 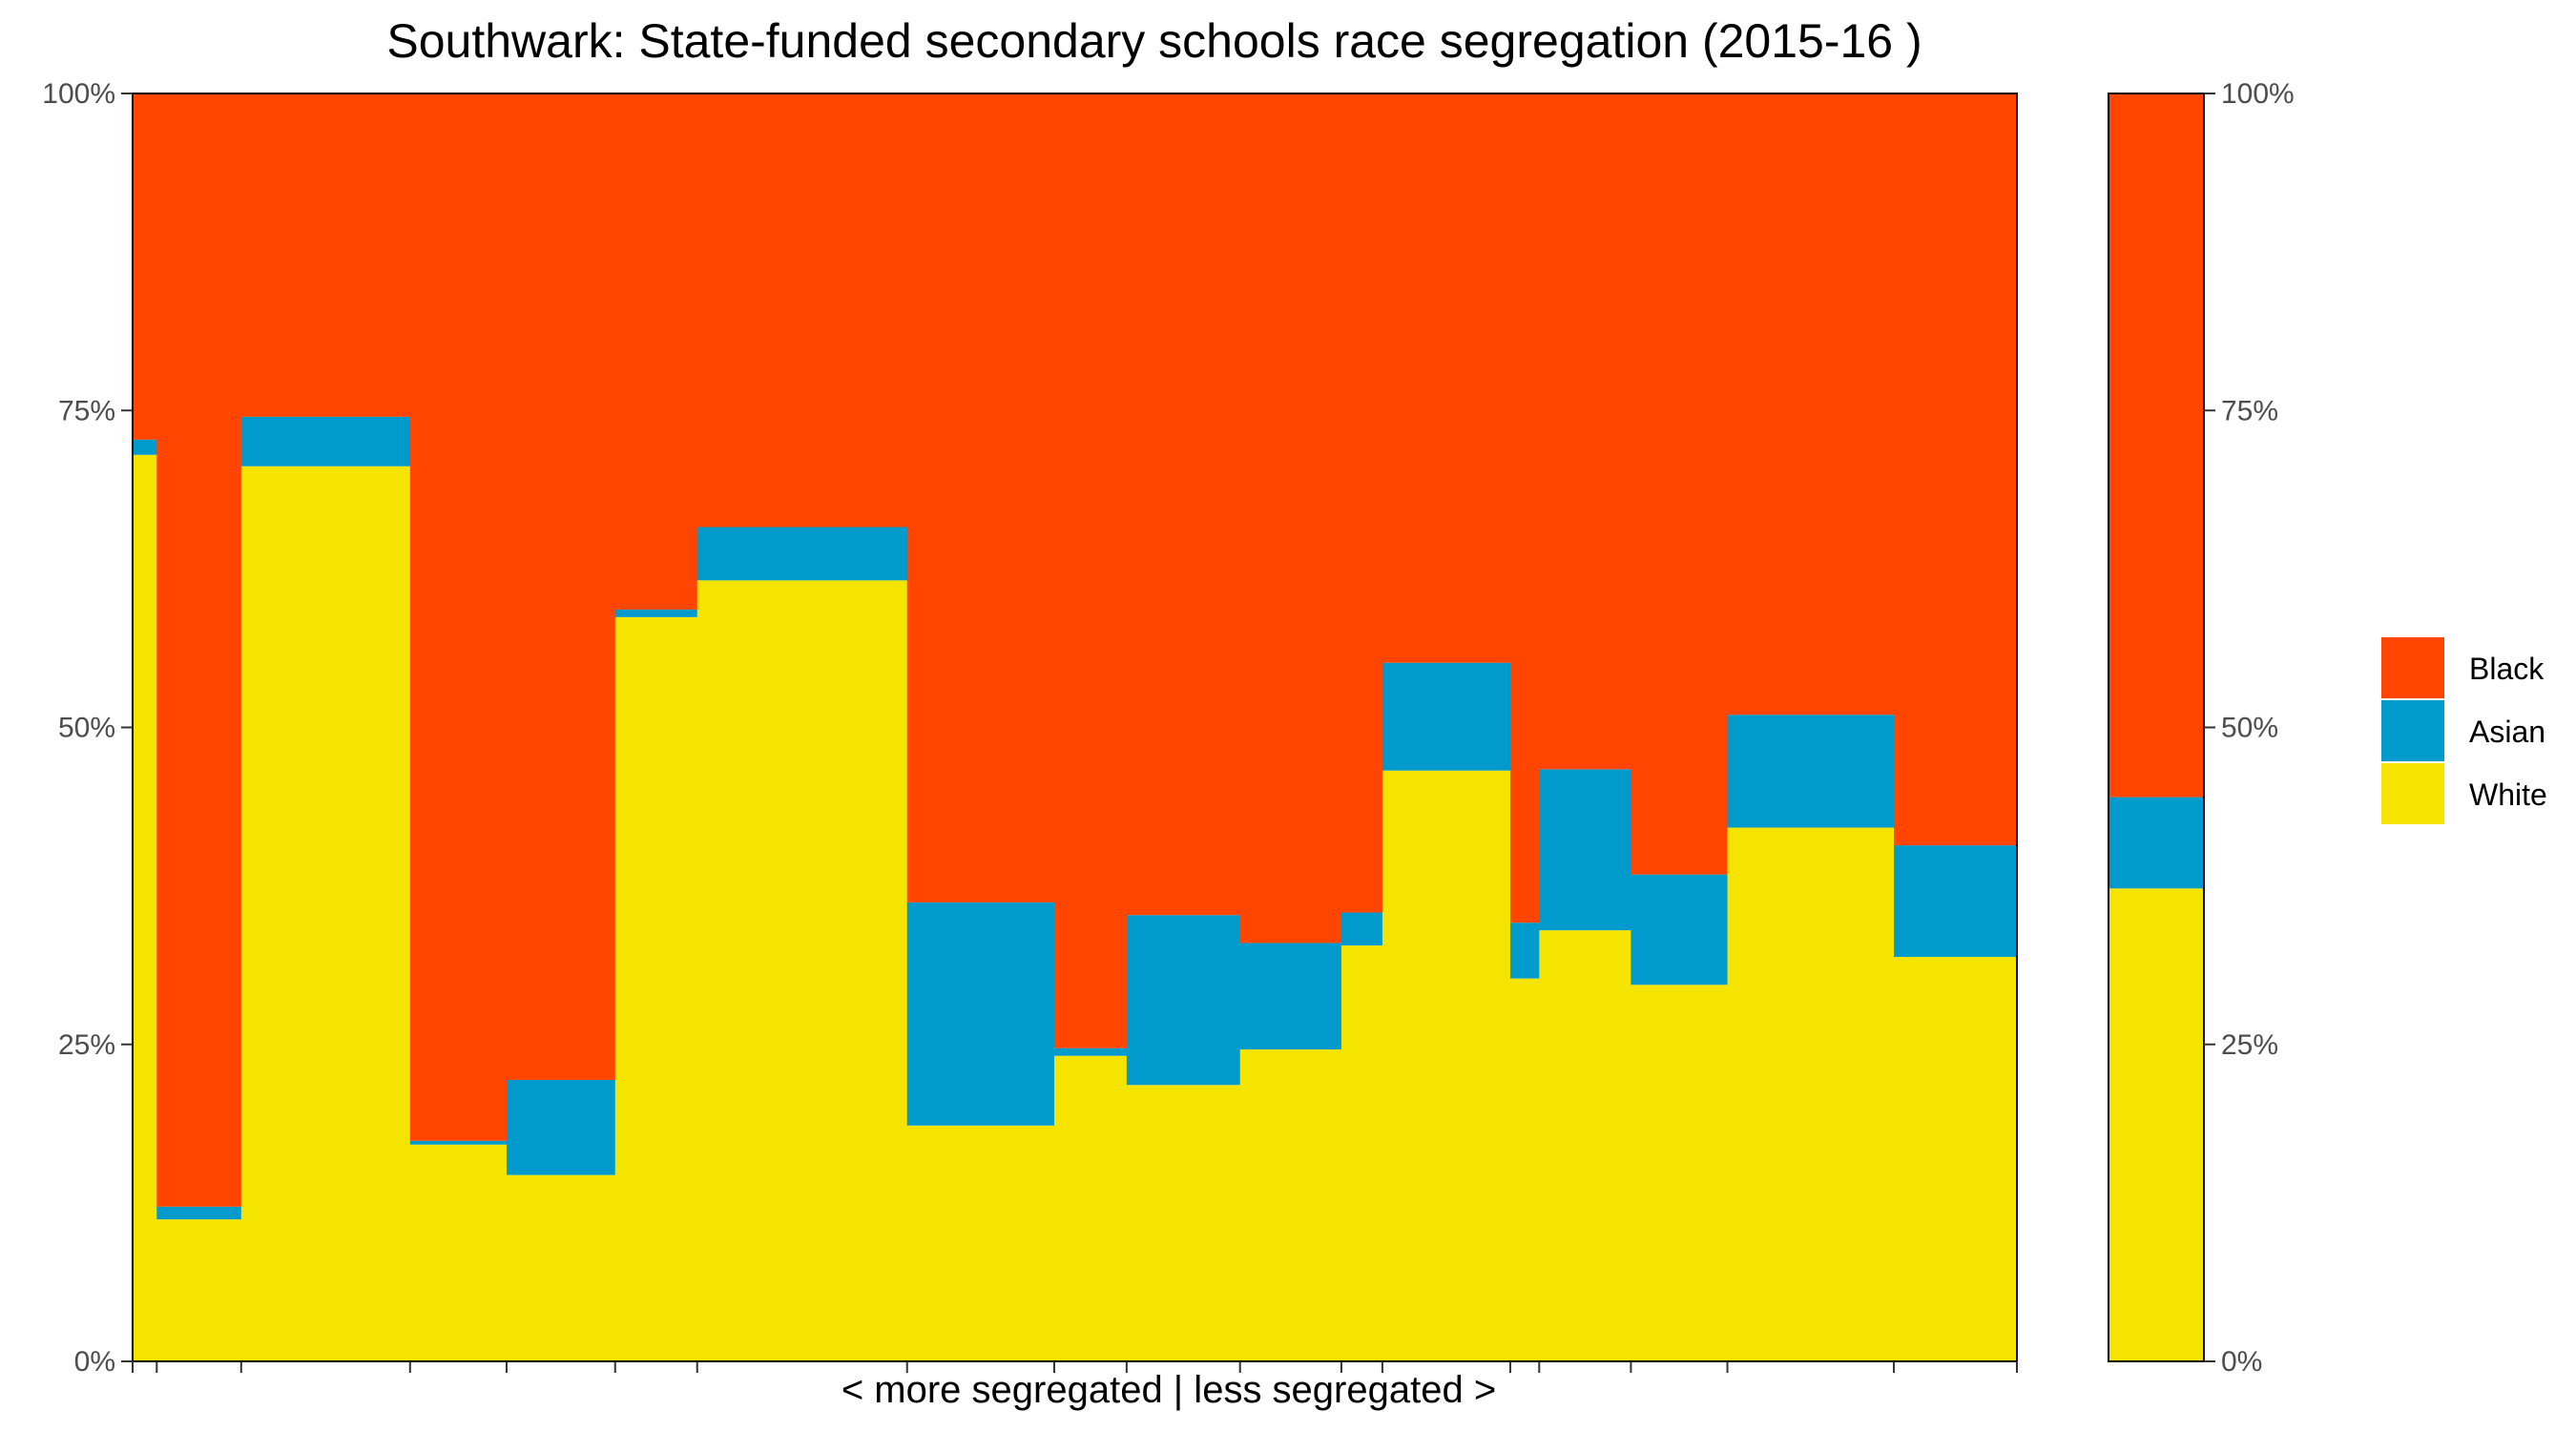 I want to click on right-y-tick-label-2: 50%, so click(x=2249, y=728).